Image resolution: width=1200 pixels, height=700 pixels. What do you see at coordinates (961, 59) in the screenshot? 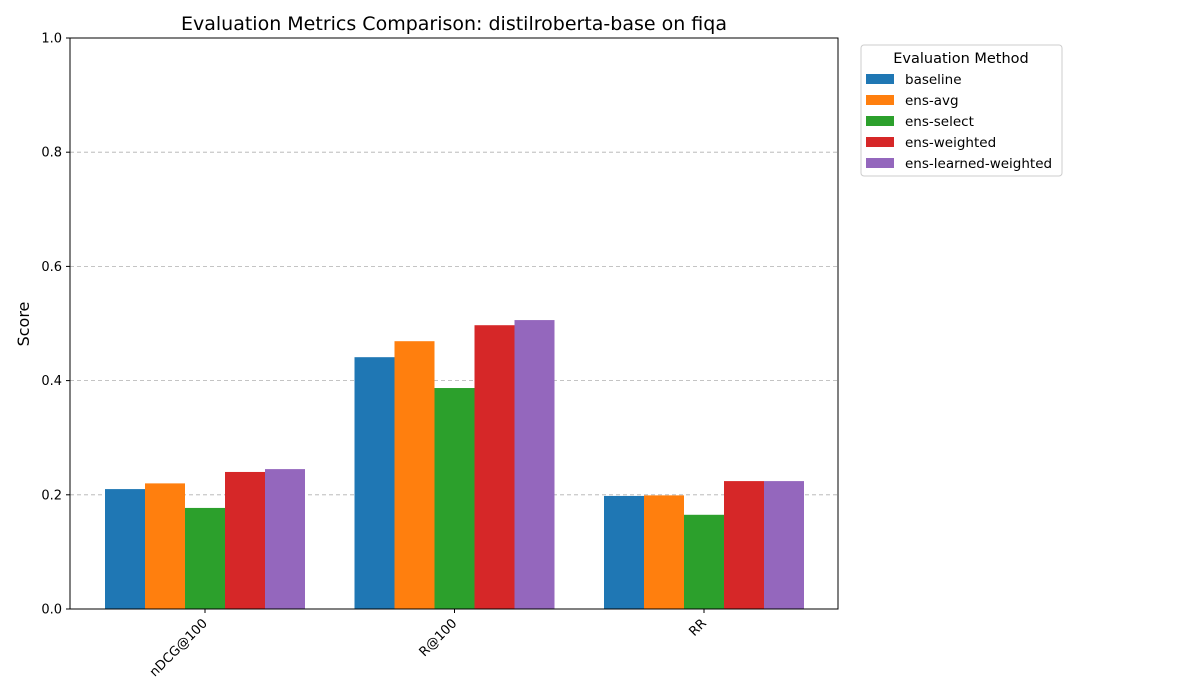
I see `legend-title: Evaluation Method` at bounding box center [961, 59].